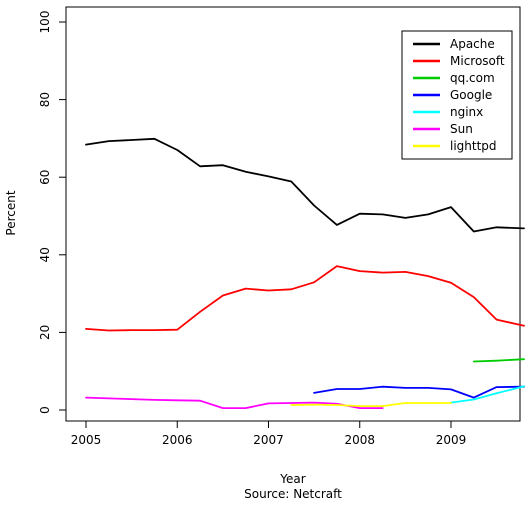  Describe the element at coordinates (451, 440) in the screenshot. I see `x-tick-label: 2009` at that location.